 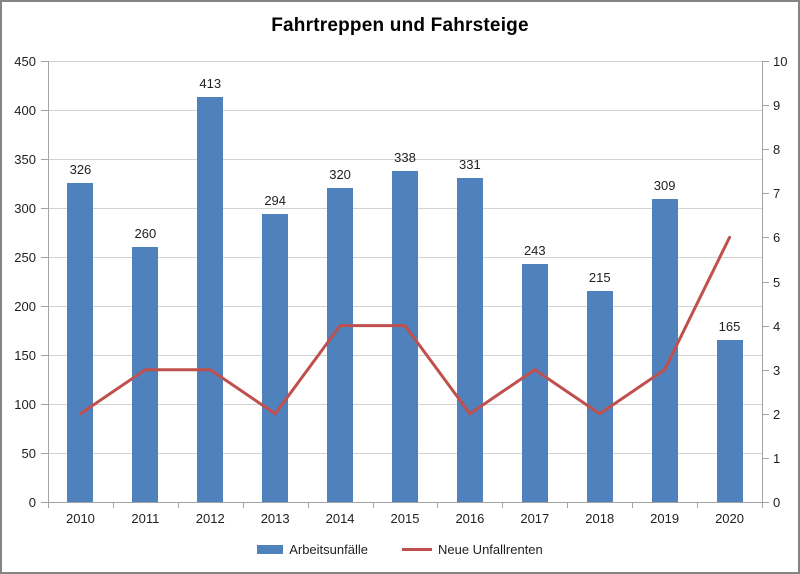 What do you see at coordinates (80, 169) in the screenshot?
I see `bar-value-label: 326` at bounding box center [80, 169].